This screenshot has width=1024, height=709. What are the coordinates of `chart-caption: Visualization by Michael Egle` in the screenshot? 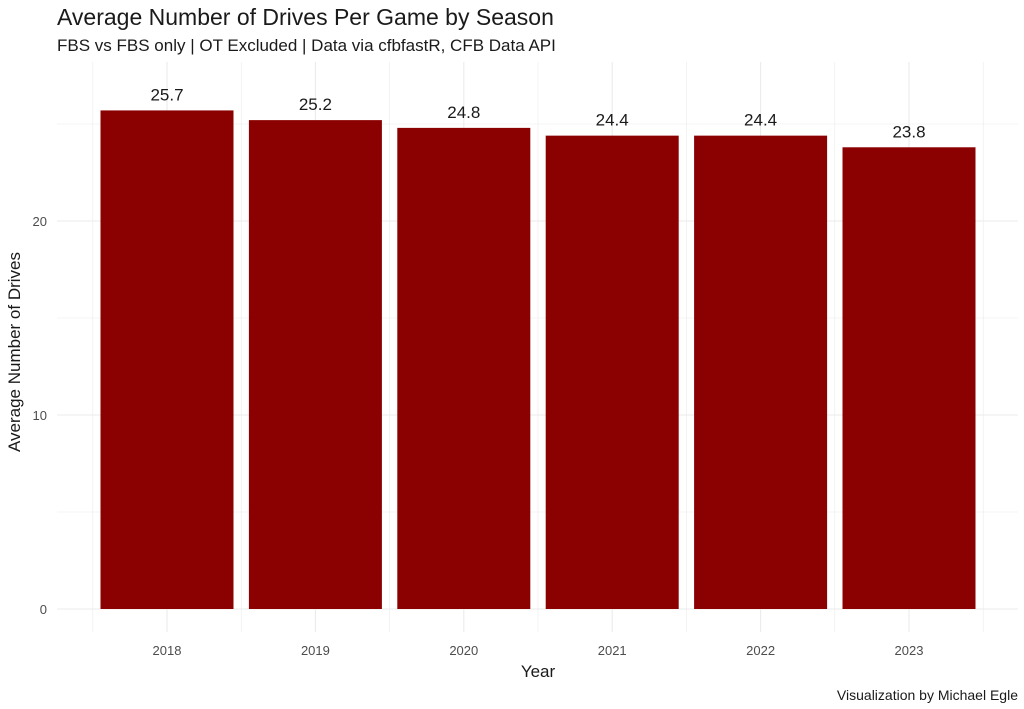 It's located at (927, 695).